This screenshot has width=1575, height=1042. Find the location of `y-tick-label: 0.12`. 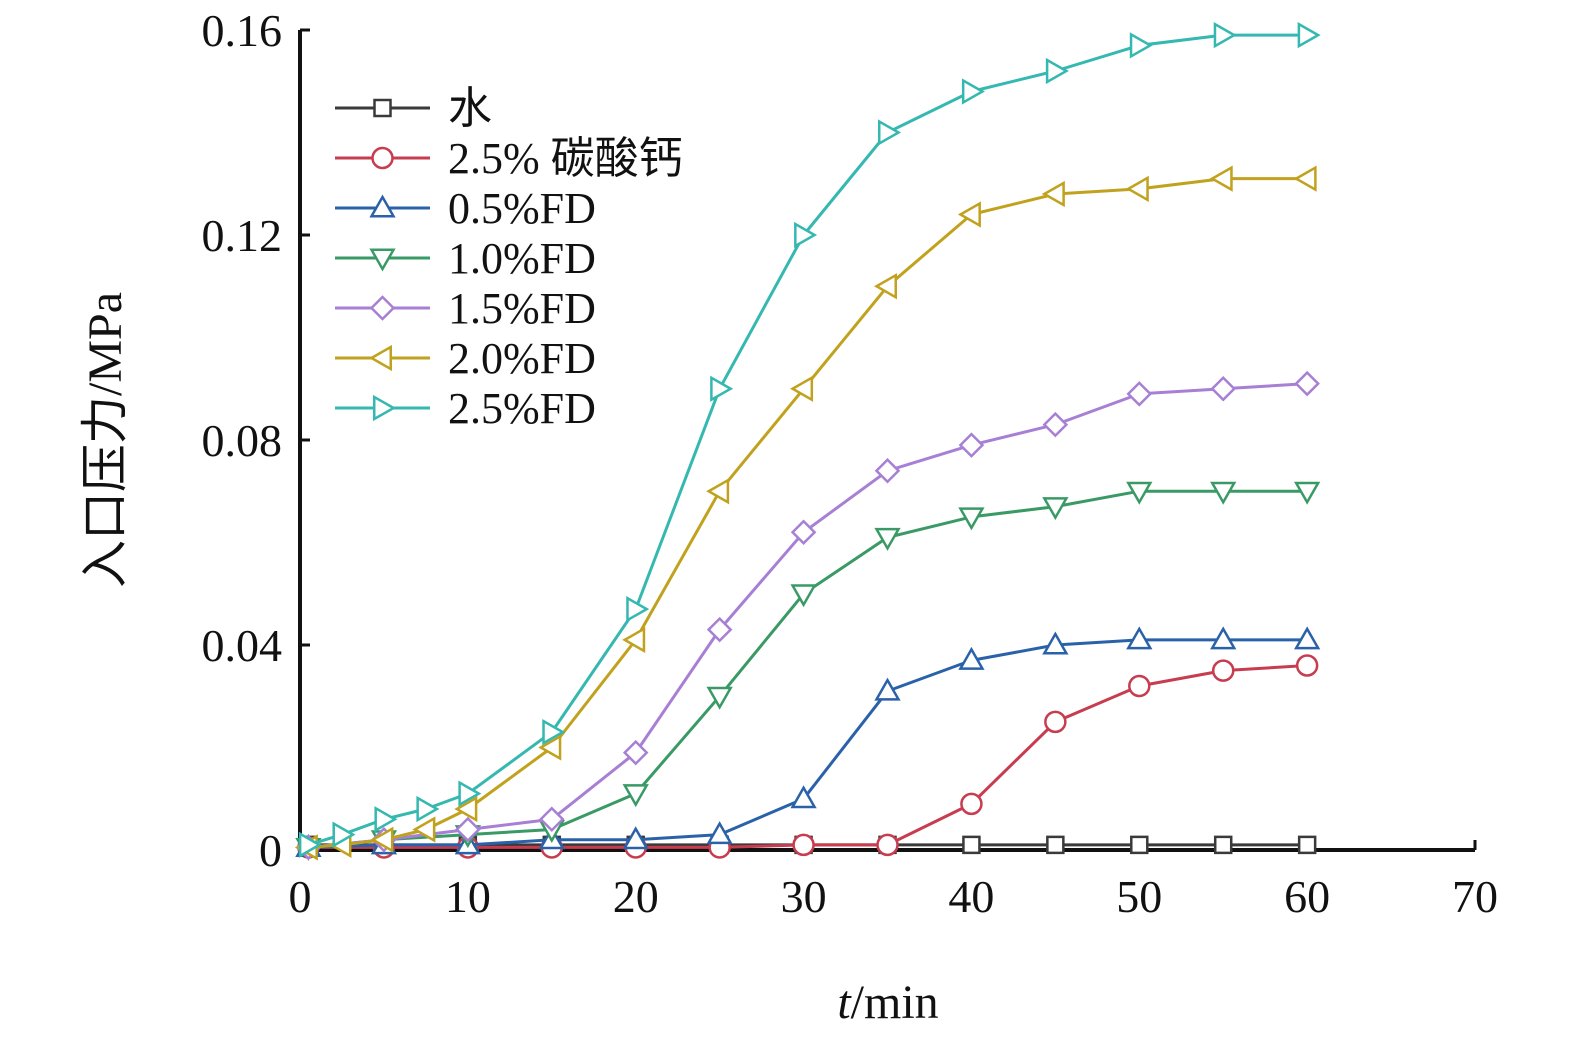

y-tick-label: 0.12 is located at coordinates (242, 235).